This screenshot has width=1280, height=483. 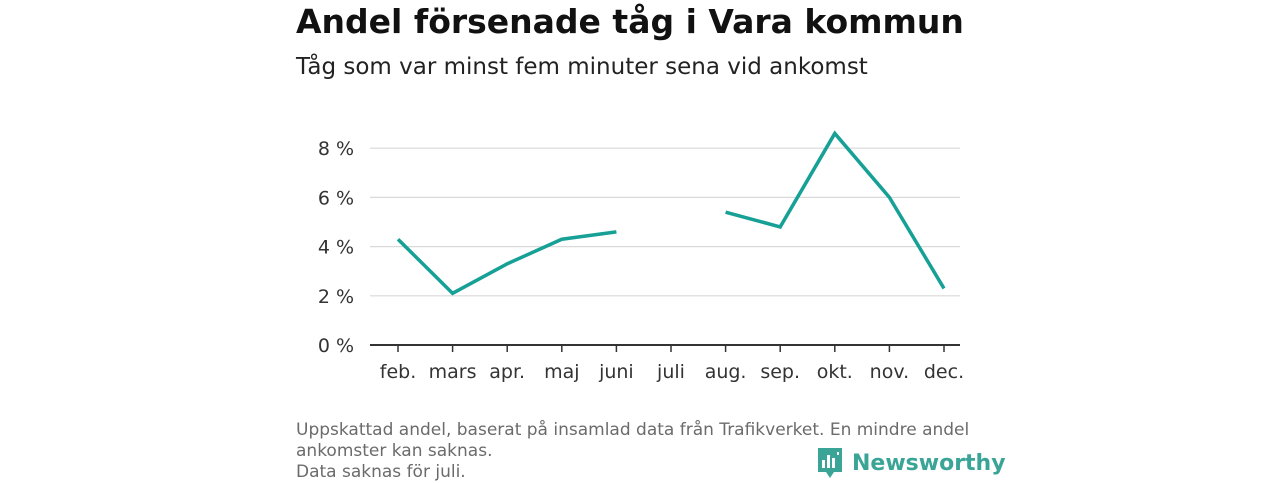 What do you see at coordinates (616, 372) in the screenshot?
I see `x-tick-label: juni` at bounding box center [616, 372].